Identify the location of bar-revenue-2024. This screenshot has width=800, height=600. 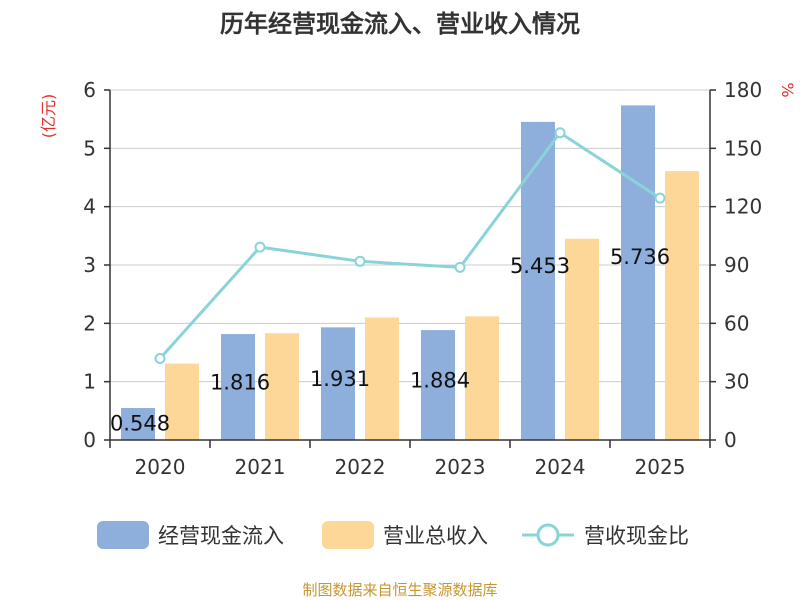
(582, 339).